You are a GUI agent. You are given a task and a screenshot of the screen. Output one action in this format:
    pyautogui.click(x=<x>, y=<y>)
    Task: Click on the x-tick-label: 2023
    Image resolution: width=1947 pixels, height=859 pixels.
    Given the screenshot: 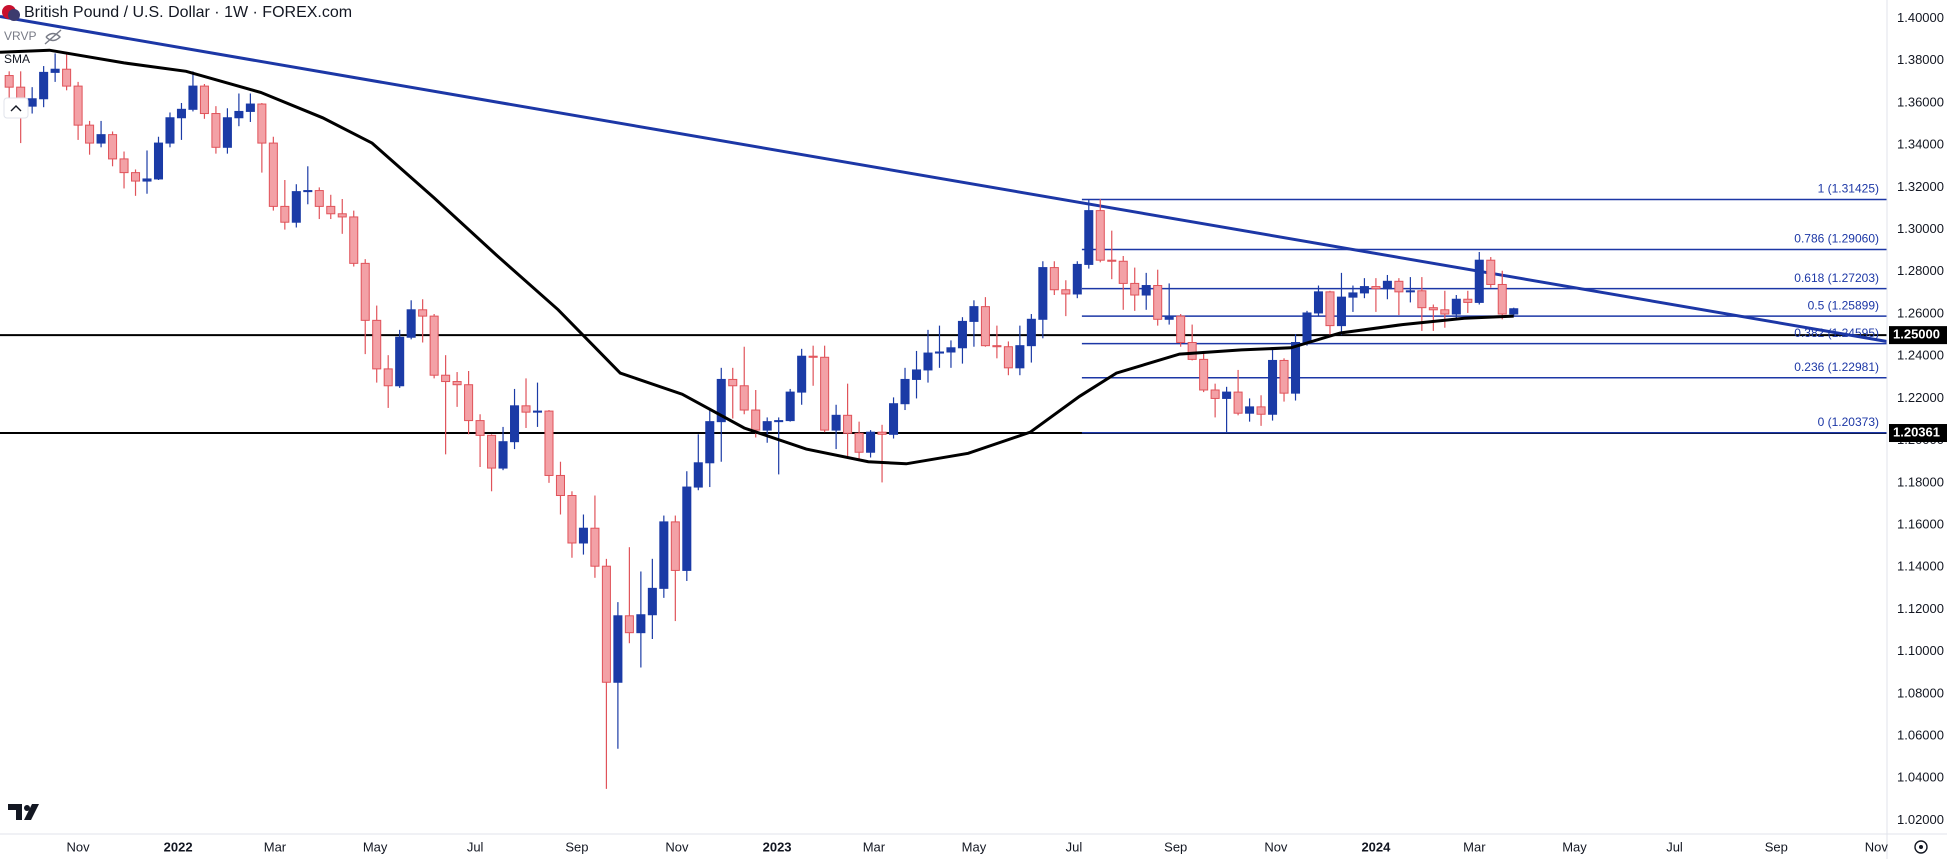 What is the action you would take?
    pyautogui.click(x=777, y=846)
    